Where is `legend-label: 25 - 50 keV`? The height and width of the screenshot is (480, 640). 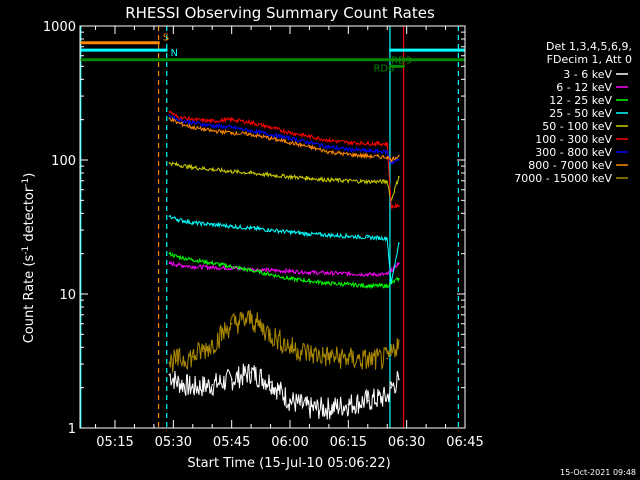 legend-label: 25 - 50 keV is located at coordinates (580, 113).